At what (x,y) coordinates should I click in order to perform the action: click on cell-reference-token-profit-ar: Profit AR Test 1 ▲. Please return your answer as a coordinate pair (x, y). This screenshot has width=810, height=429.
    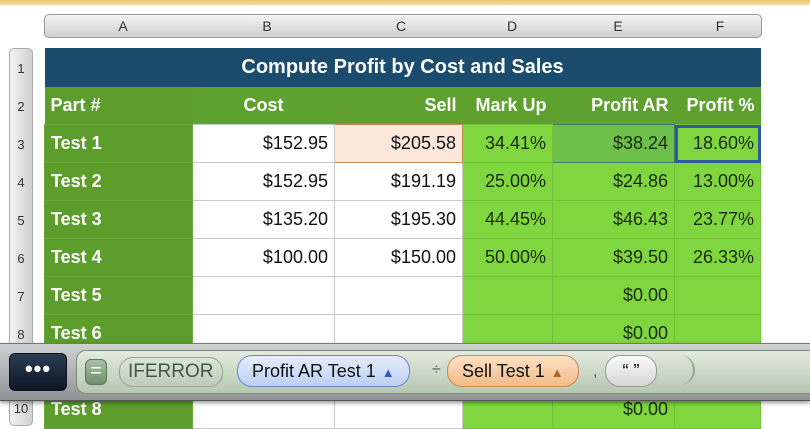
    Looking at the image, I should click on (323, 371).